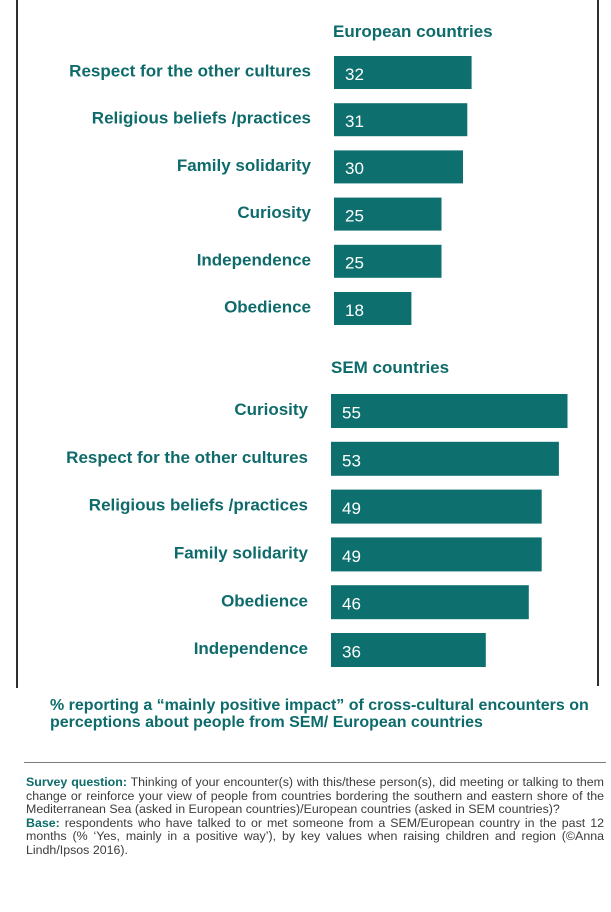  I want to click on value-label: 36, so click(351, 651).